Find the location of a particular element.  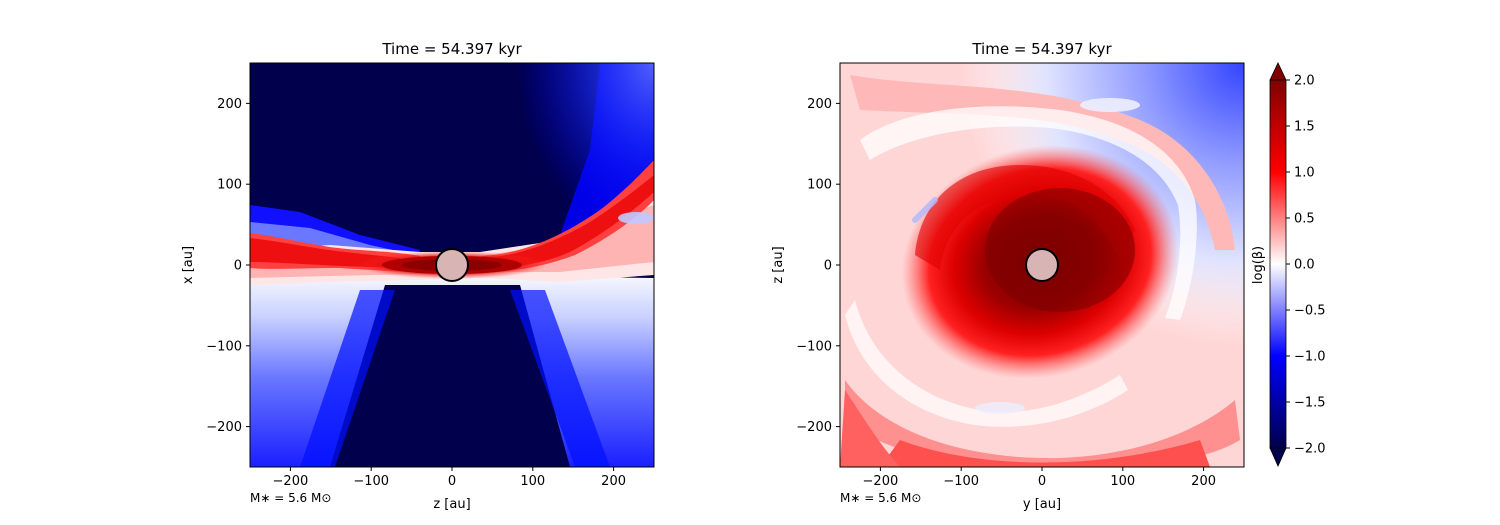

colorbar-extend-high is located at coordinates (1278, 71).